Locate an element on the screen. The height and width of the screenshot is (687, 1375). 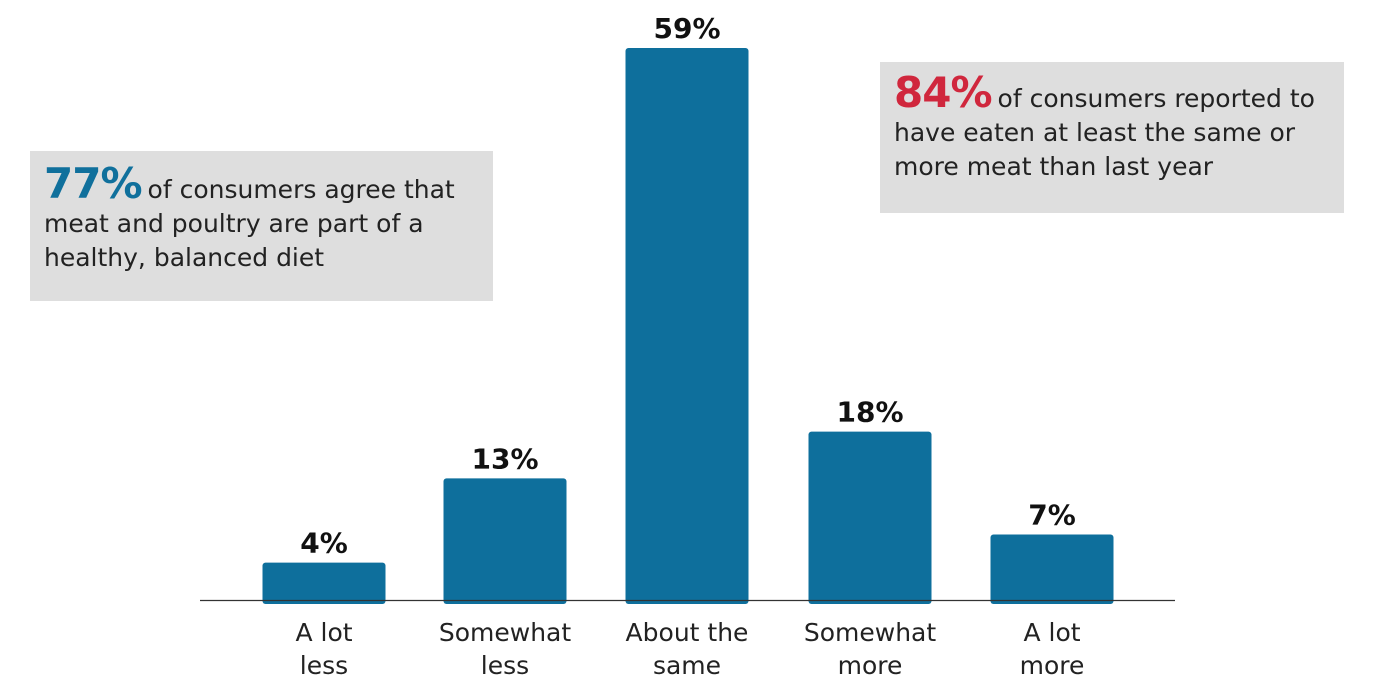
category-label-5-line-1: A lot is located at coordinates (1051, 632).